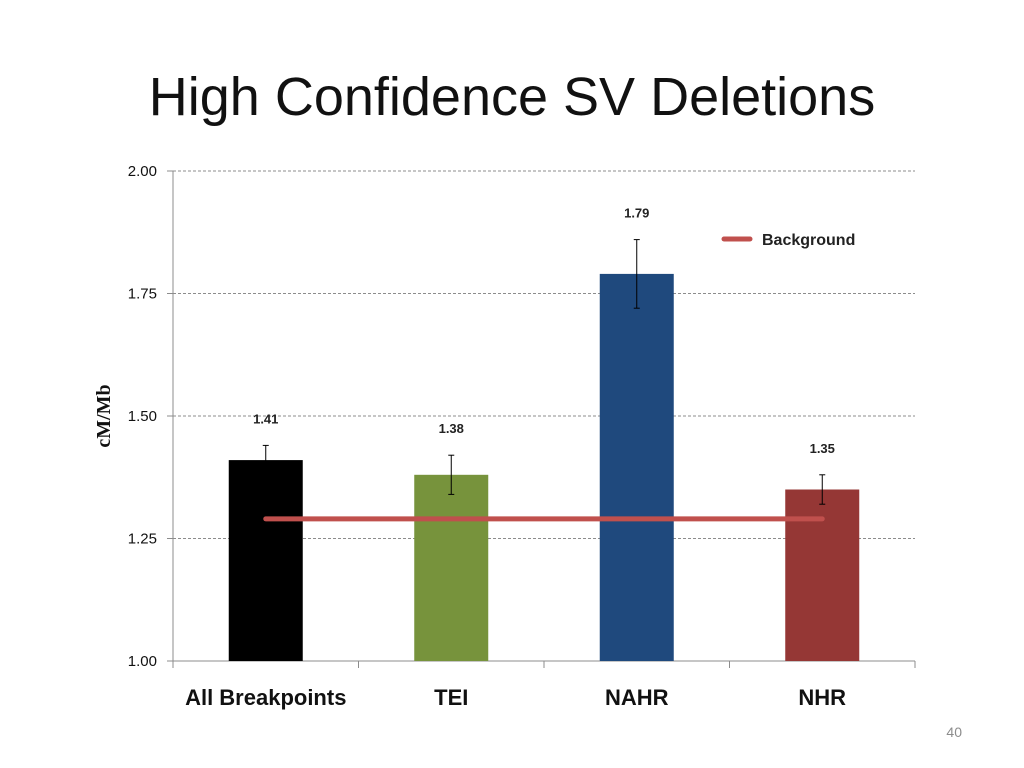  Describe the element at coordinates (954, 732) in the screenshot. I see `page-number: 40` at that location.